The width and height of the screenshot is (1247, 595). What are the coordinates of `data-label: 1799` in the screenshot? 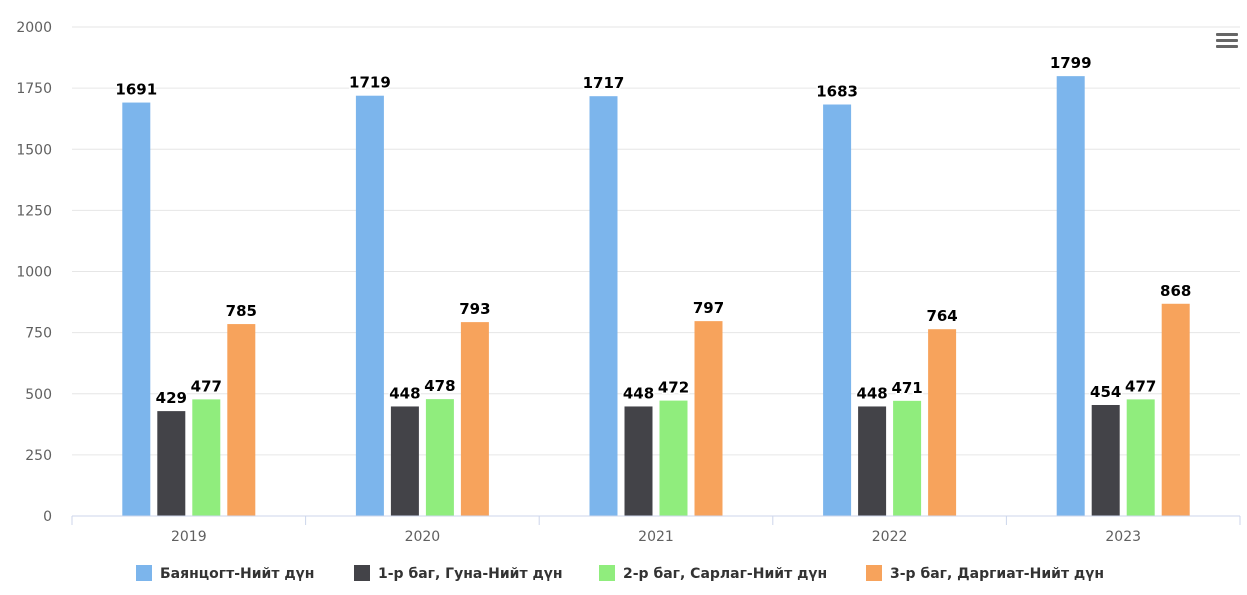 It's located at (1071, 63).